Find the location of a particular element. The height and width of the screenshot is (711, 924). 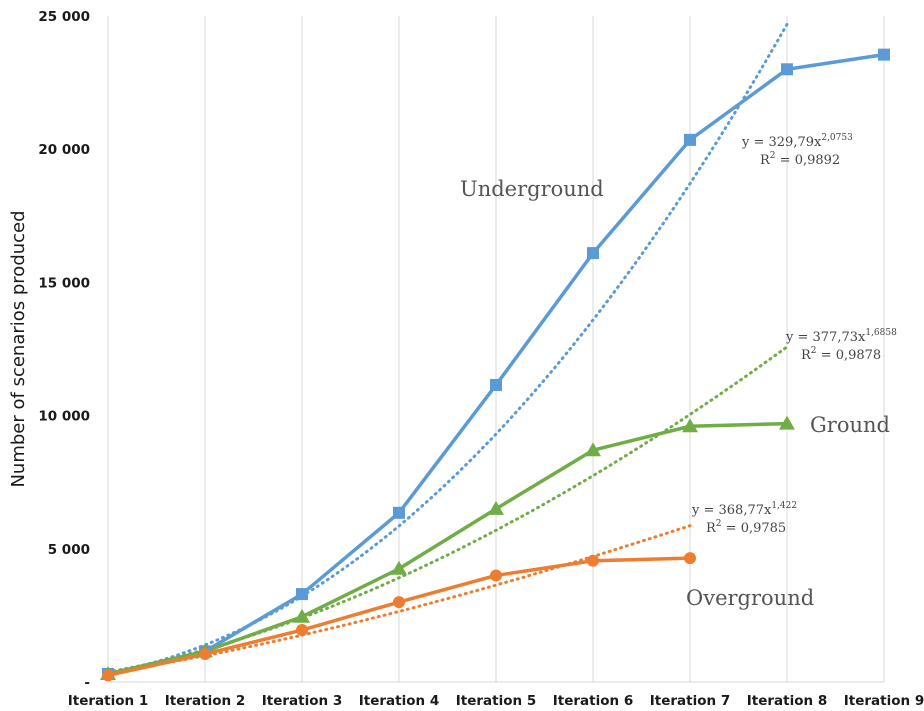

x-tick-label: Iteration 7 is located at coordinates (690, 701).